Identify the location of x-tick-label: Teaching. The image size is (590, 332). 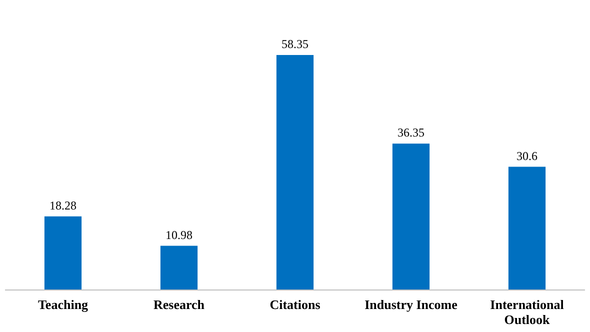
(63, 304).